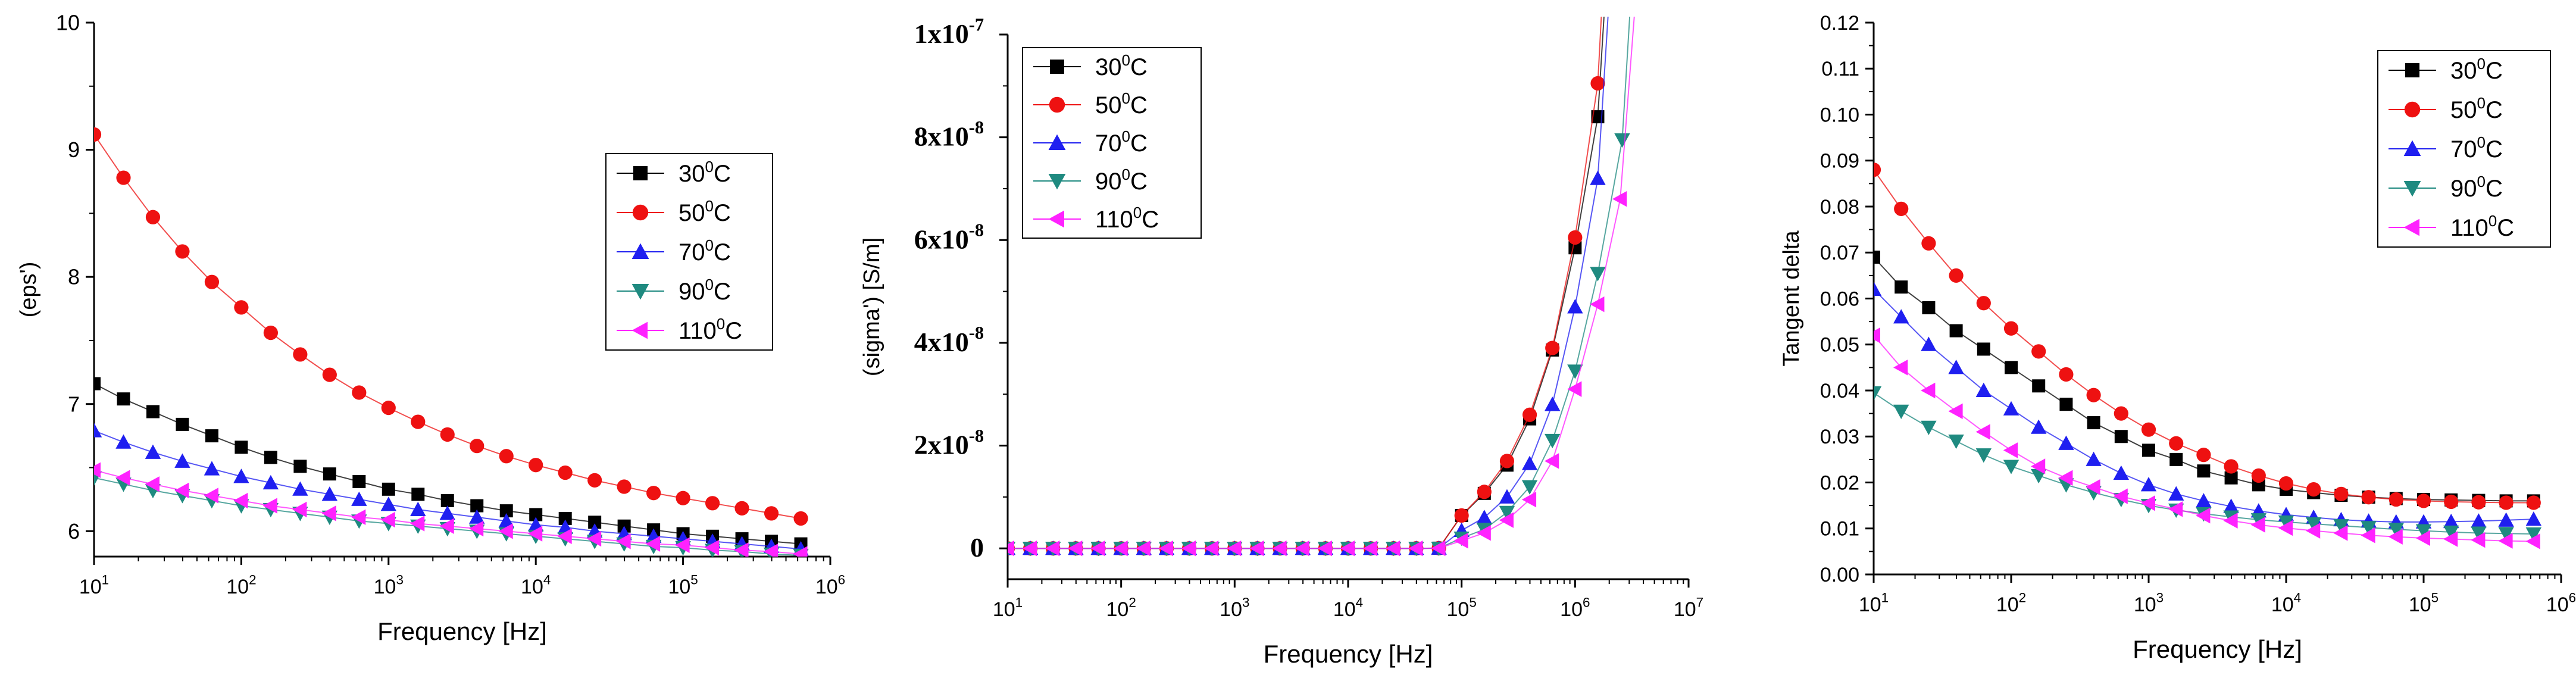 This screenshot has width=2576, height=681. Describe the element at coordinates (1090, 142) in the screenshot. I see `legend-item-70C: 700C` at that location.